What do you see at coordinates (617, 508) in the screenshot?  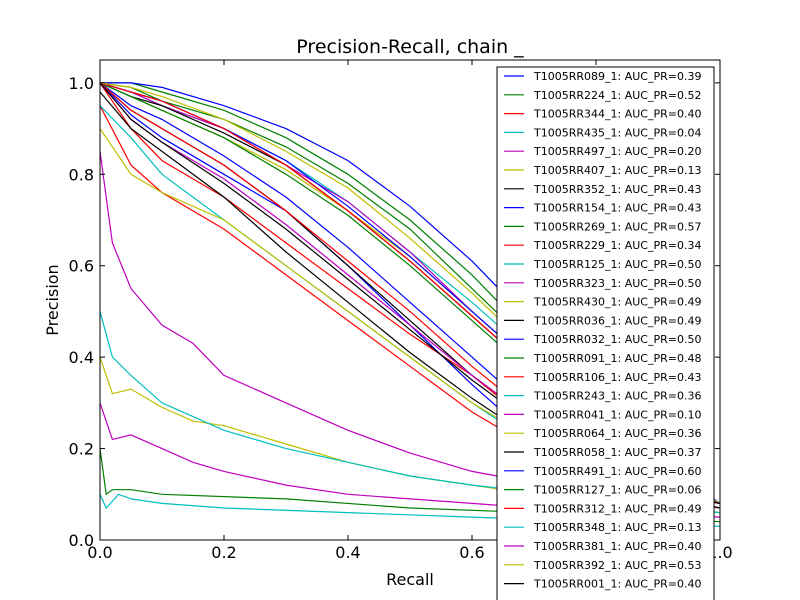 I see `legend-entry: T1005RR312_1: AUC_PR=0.49` at bounding box center [617, 508].